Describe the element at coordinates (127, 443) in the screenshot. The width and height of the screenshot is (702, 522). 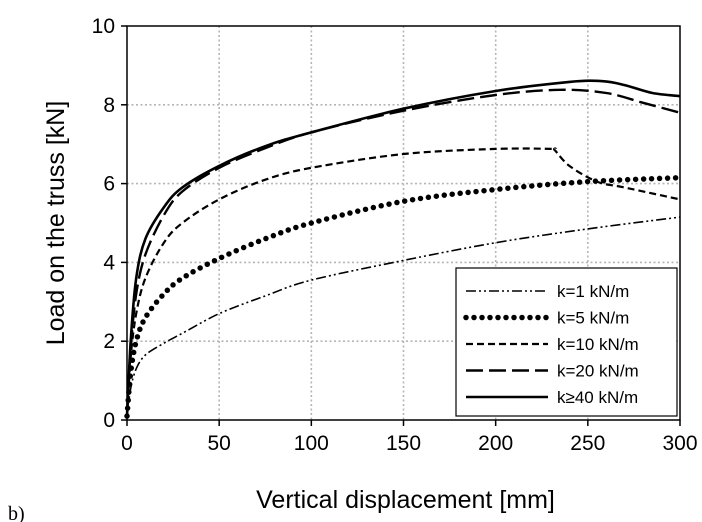
I see `x-tick-label: 0` at that location.